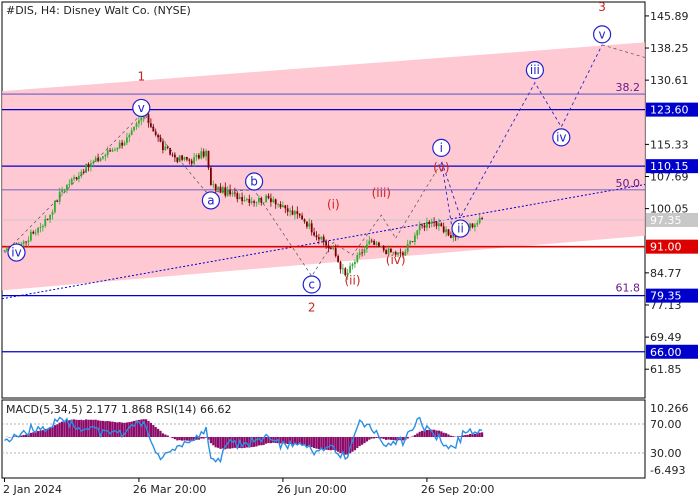 The height and width of the screenshot is (500, 700). Describe the element at coordinates (623, 51) in the screenshot. I see `forecast-tail` at that location.